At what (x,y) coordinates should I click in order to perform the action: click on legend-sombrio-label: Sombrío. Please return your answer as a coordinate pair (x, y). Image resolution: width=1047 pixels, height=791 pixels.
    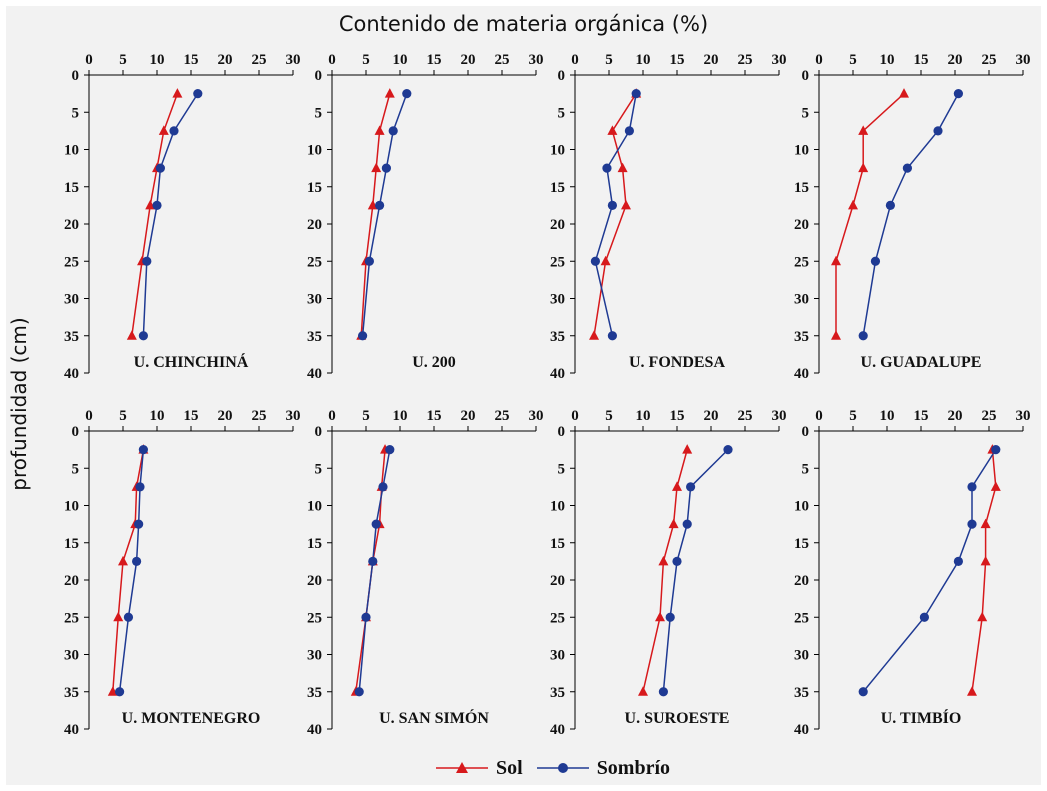
    Looking at the image, I should click on (633, 767).